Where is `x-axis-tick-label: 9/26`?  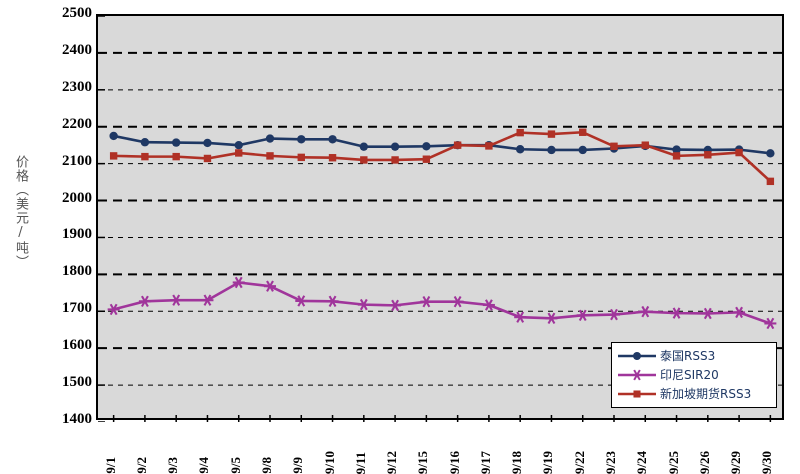
x-axis-tick-label: 9/26 is located at coordinates (704, 462).